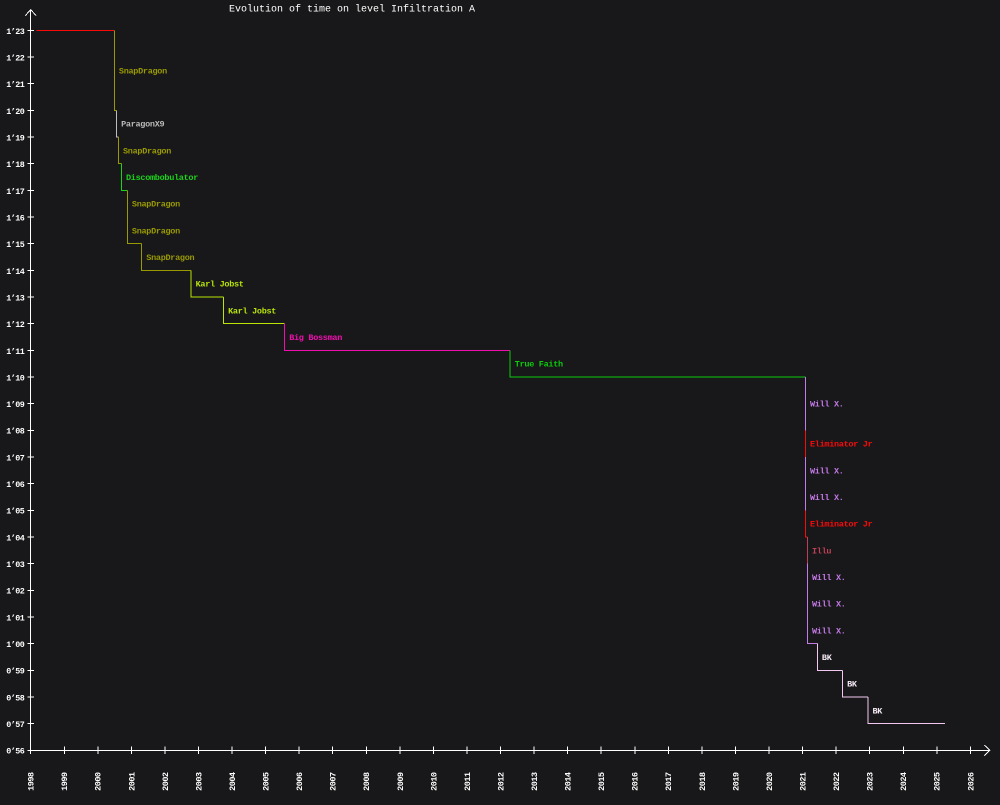 Image resolution: width=1000 pixels, height=805 pixels. Describe the element at coordinates (669, 781) in the screenshot. I see `svg-text: 2017` at that location.